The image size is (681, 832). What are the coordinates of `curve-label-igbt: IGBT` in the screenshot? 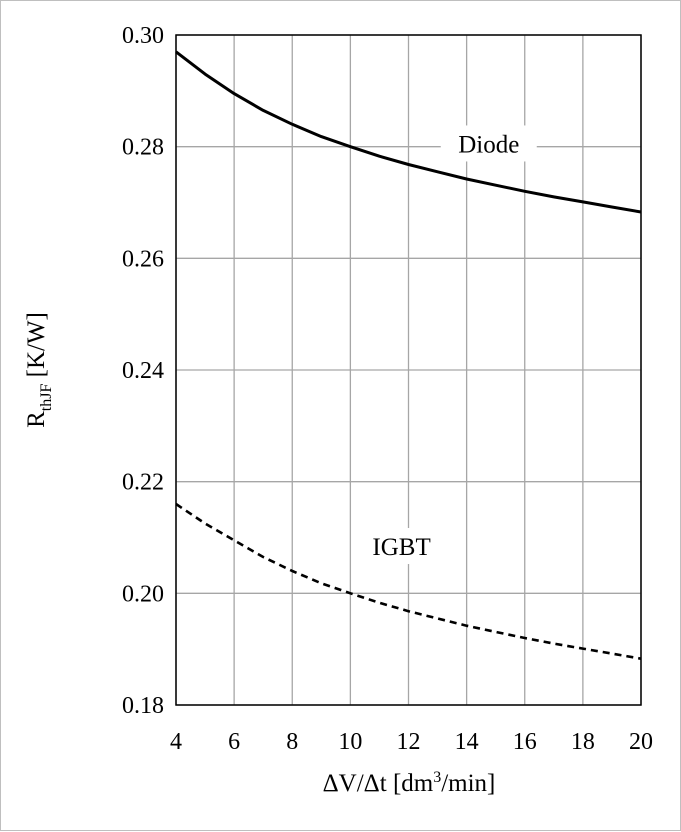 It's located at (401, 547).